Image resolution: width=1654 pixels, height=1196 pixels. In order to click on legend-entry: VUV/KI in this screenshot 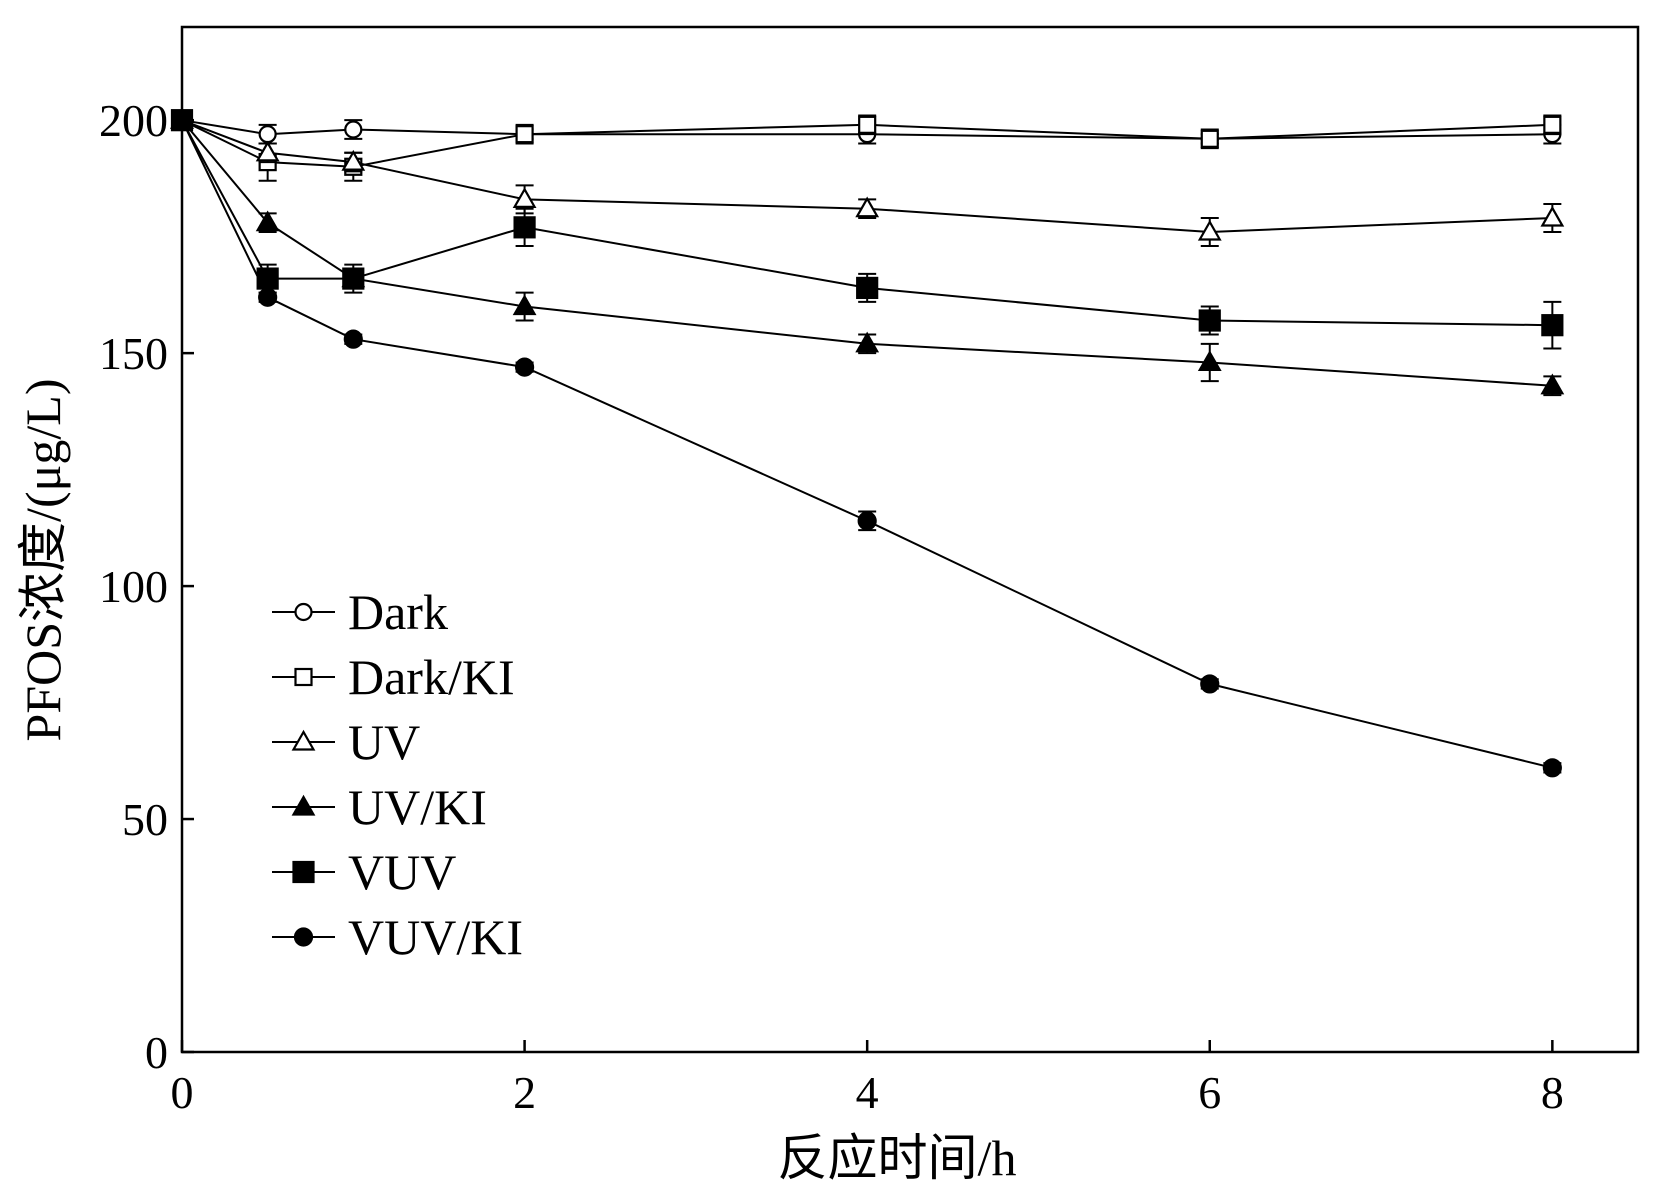, I will do `click(397, 937)`.